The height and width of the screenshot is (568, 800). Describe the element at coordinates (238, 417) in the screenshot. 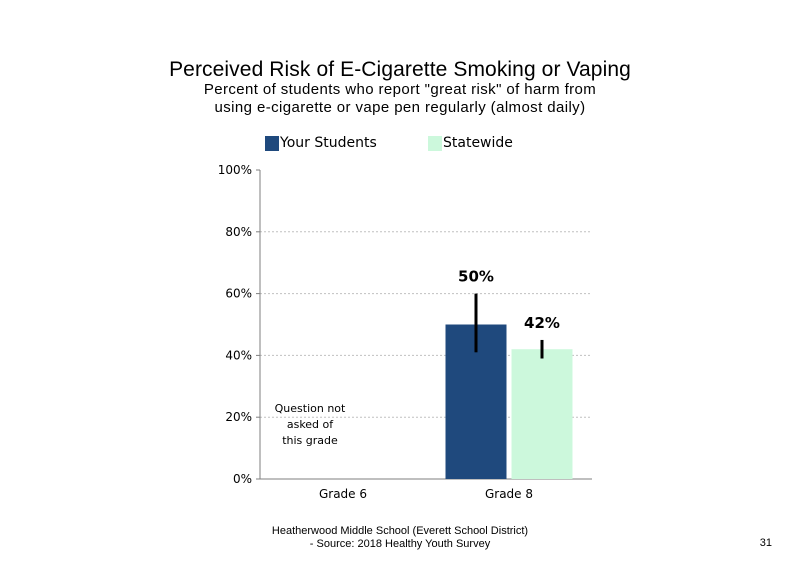

I see `y-tick-label: 20%` at that location.